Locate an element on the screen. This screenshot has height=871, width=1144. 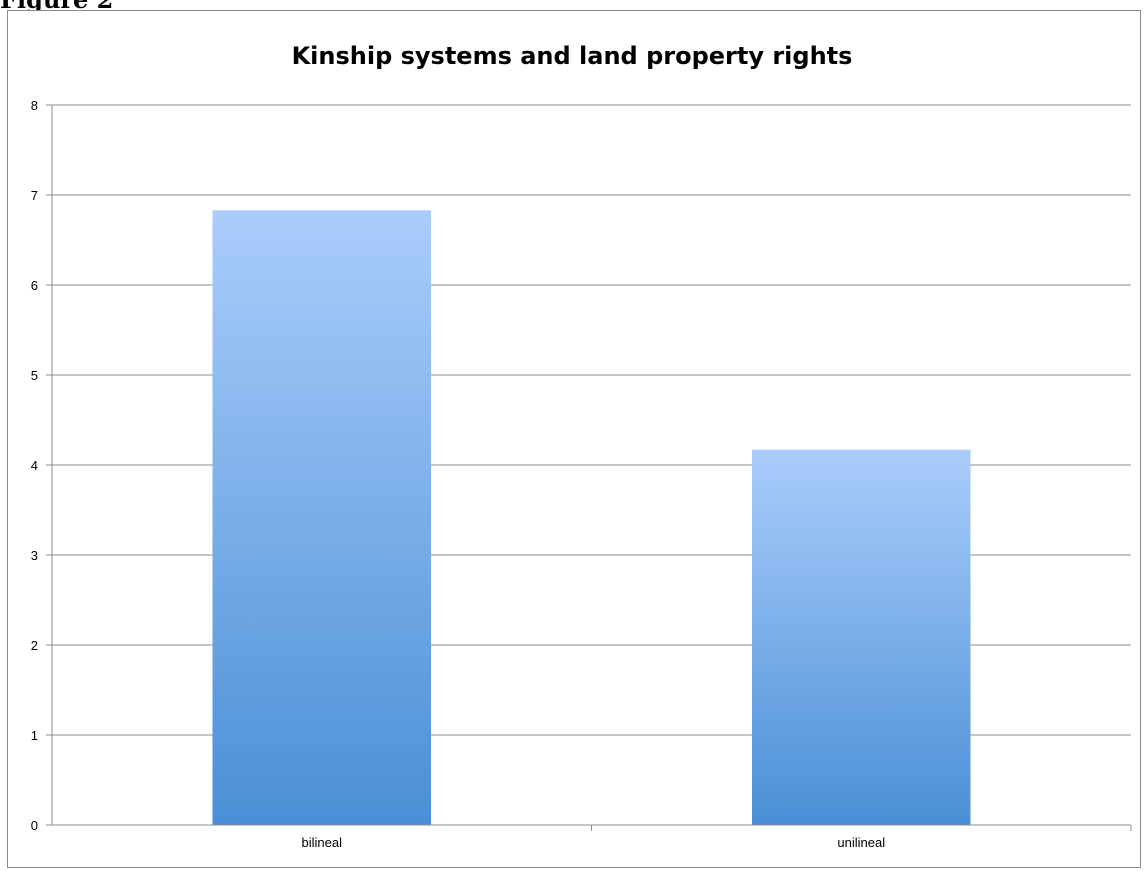
bar-unilineal is located at coordinates (861, 637).